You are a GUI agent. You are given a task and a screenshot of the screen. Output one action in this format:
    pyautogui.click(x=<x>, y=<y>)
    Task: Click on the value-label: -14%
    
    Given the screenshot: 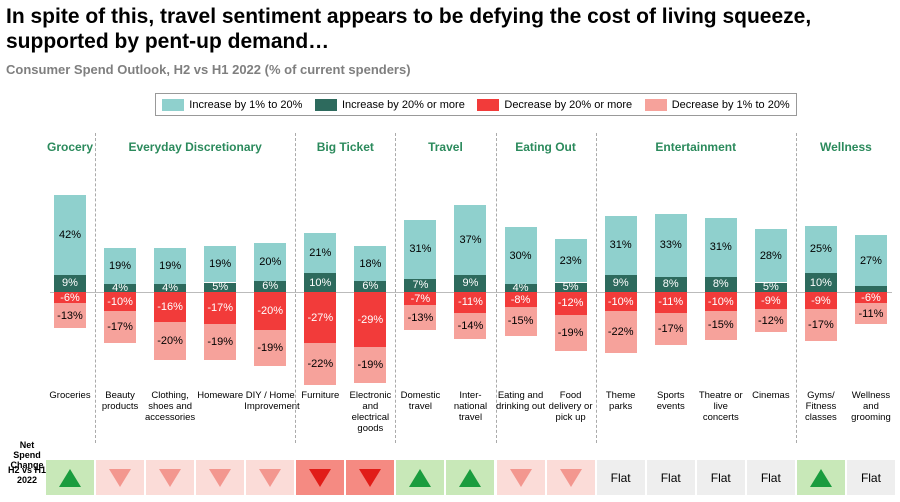 What is the action you would take?
    pyautogui.click(x=470, y=326)
    